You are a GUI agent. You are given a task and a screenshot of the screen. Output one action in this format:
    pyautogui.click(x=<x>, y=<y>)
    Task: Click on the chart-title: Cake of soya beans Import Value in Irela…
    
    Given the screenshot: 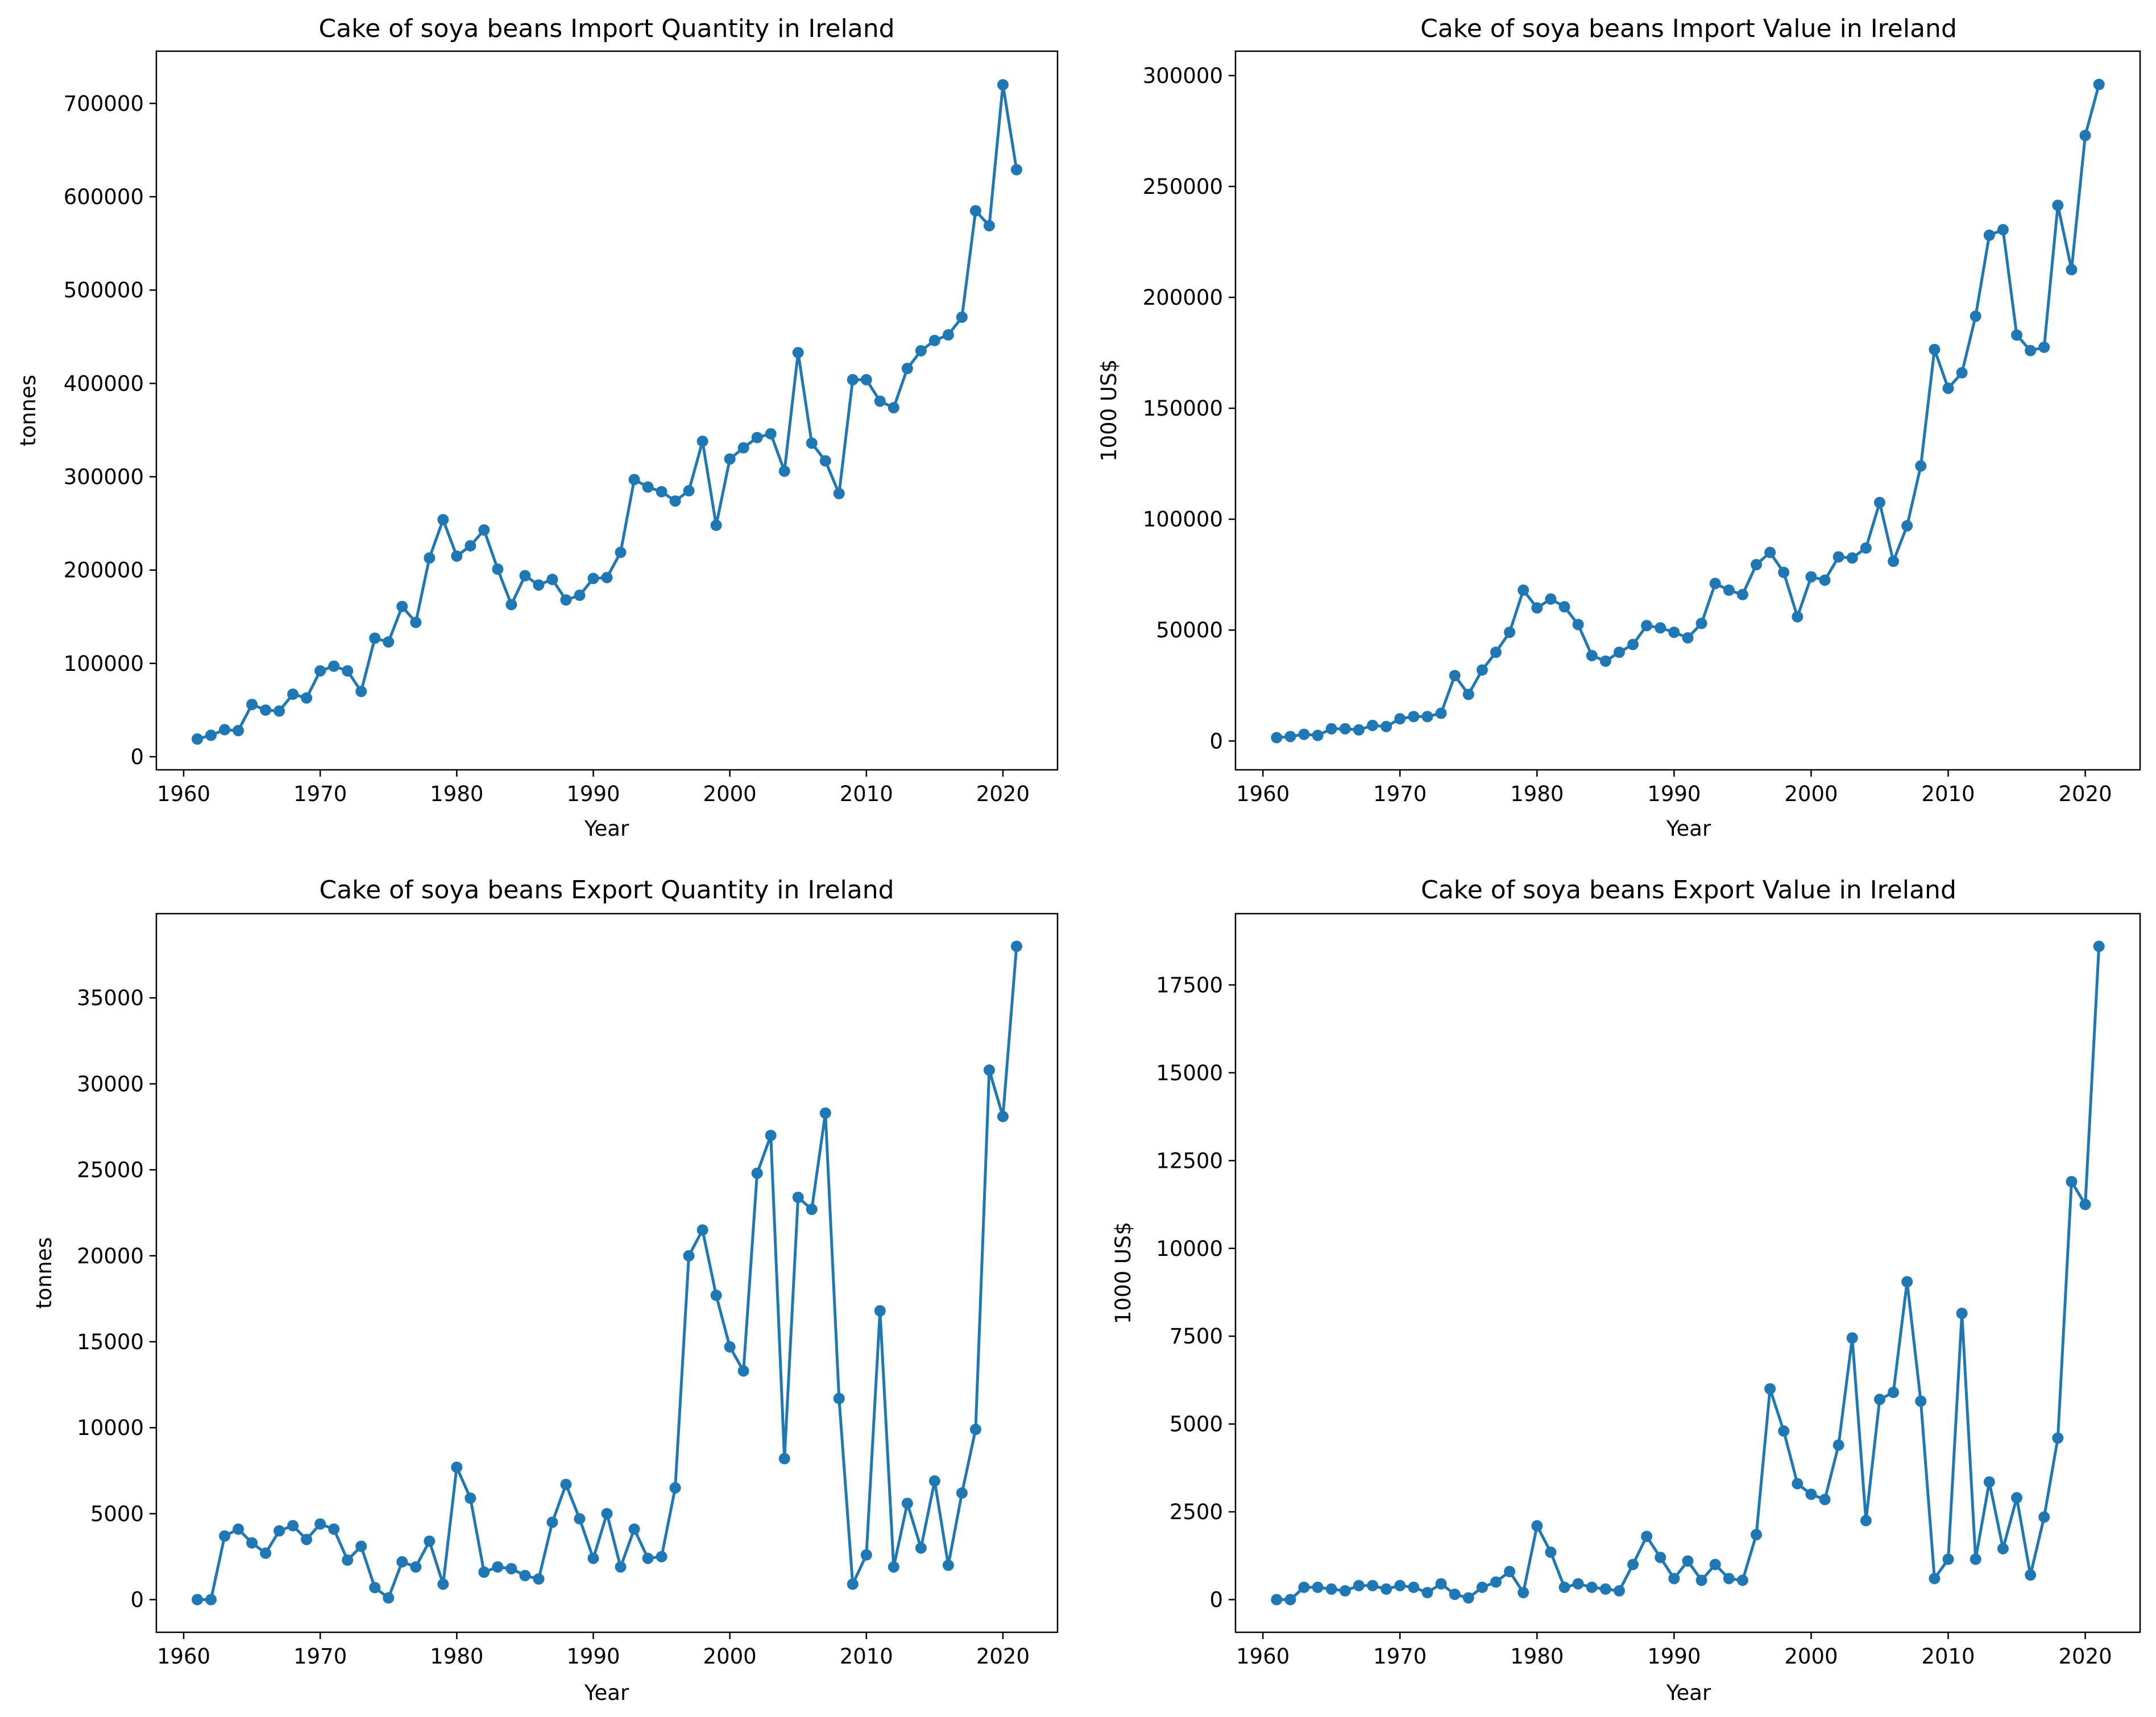 What is the action you would take?
    pyautogui.click(x=1688, y=28)
    